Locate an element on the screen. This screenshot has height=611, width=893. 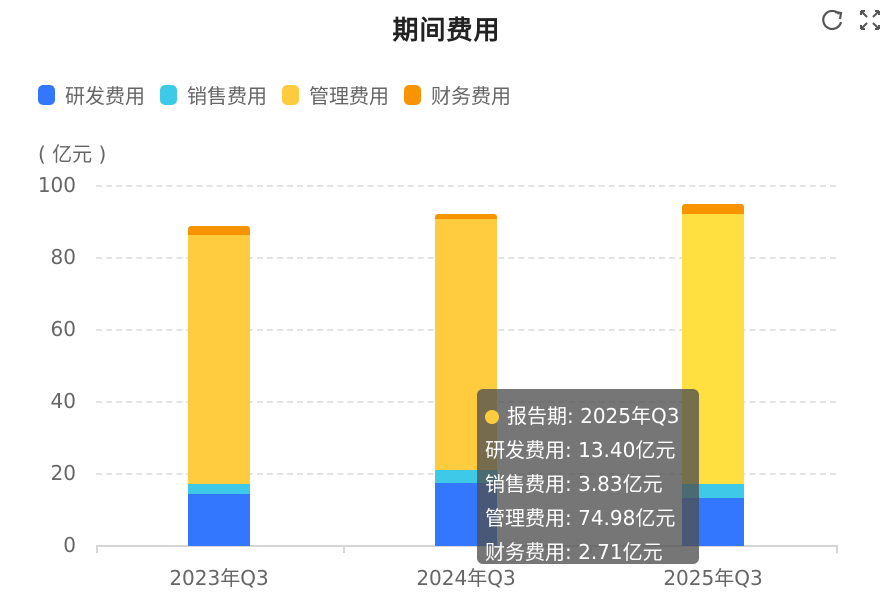
gridline is located at coordinates (466, 186).